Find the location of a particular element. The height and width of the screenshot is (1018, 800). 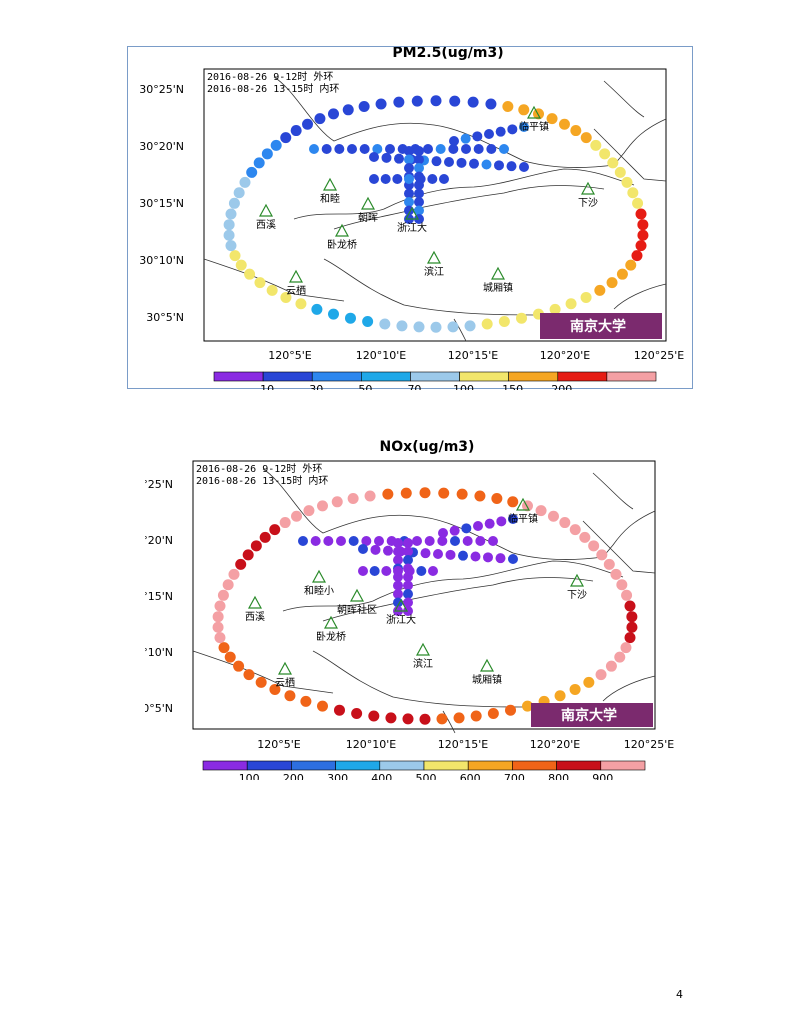

place-label: 朝晖社区 is located at coordinates (357, 609).